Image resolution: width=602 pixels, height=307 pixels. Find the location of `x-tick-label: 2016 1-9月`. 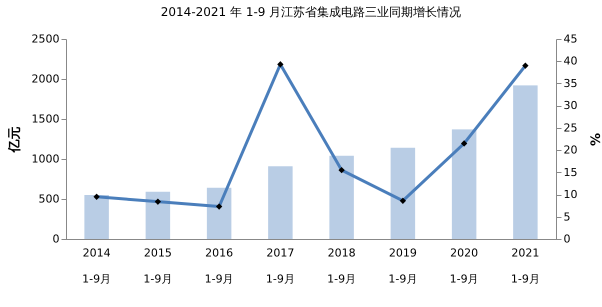

x-tick-label: 2016 1-9月 is located at coordinates (219, 266).